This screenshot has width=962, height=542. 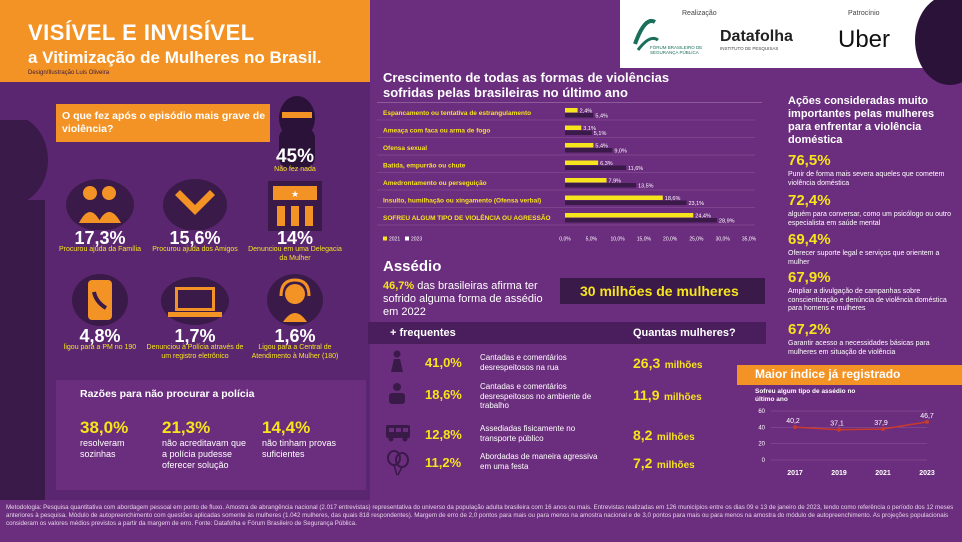 I want to click on bar-axis-tick: 10,0%, so click(x=617, y=240).